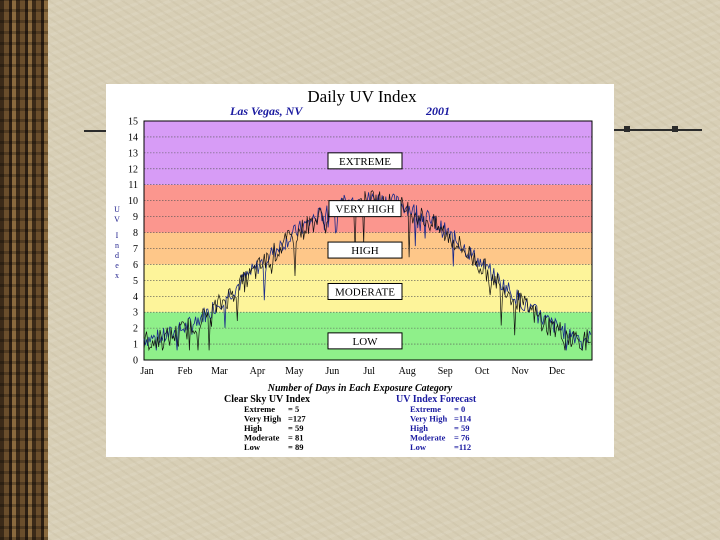  What do you see at coordinates (259, 409) in the screenshot?
I see `clear-sky-row-label: Extreme` at bounding box center [259, 409].